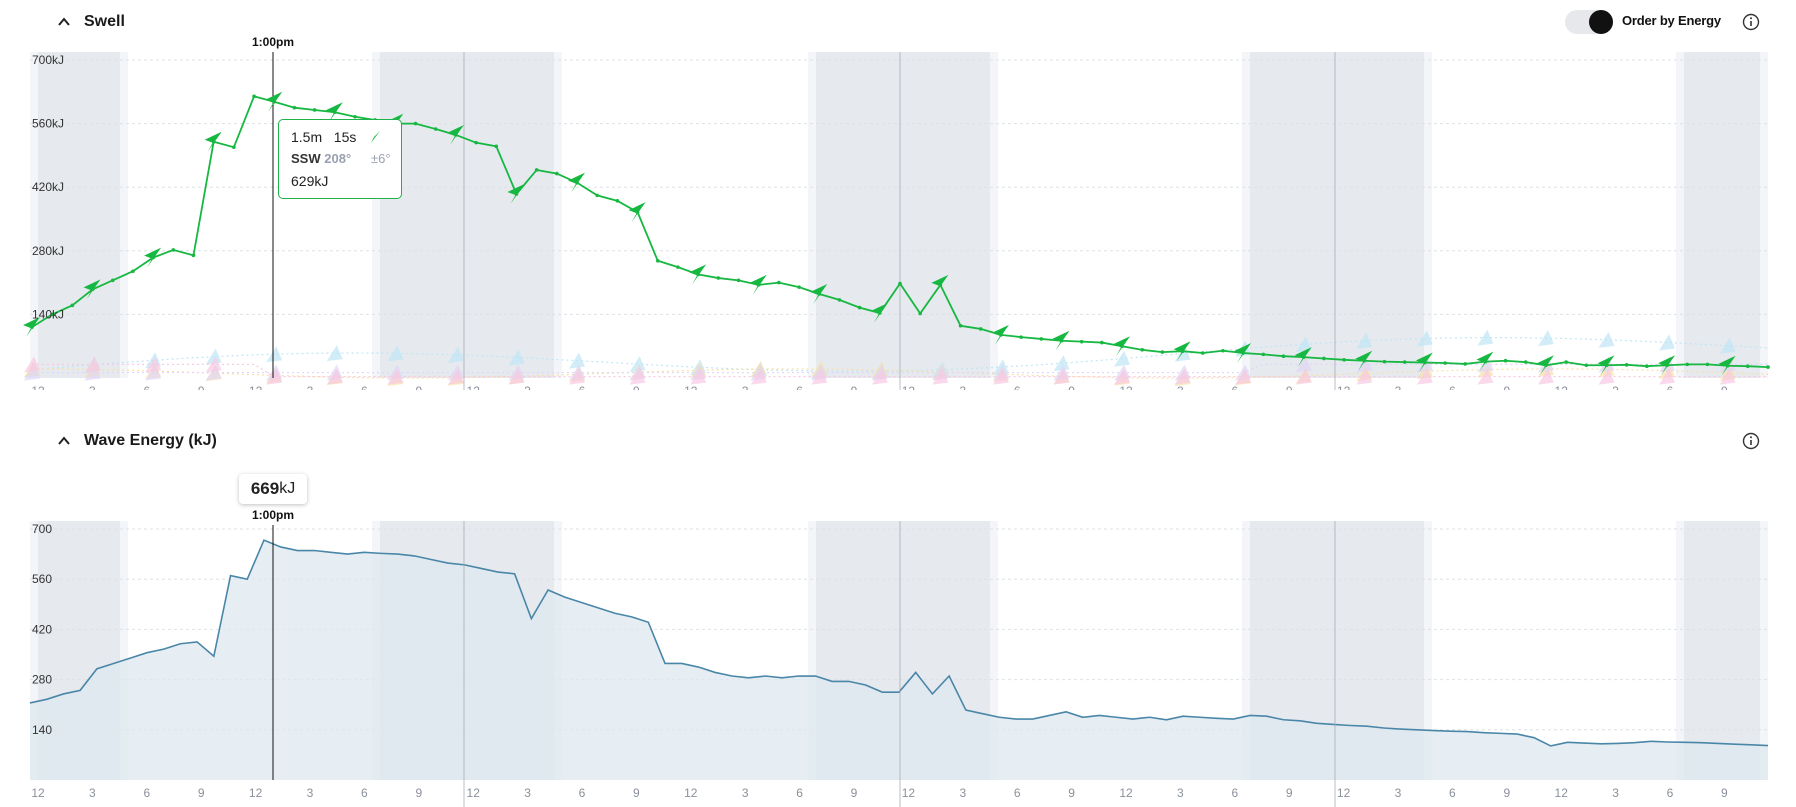 This screenshot has height=807, width=1796. I want to click on order-by-energy-toggle, so click(1589, 22).